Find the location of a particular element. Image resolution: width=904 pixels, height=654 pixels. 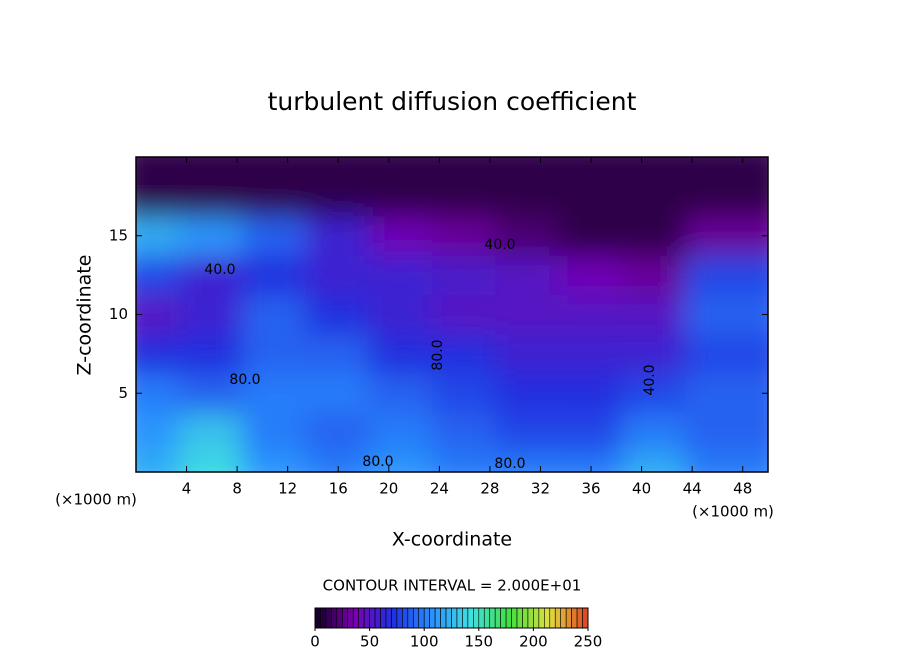

colorbar: 0 50 100 150 200 250 is located at coordinates (456, 629).